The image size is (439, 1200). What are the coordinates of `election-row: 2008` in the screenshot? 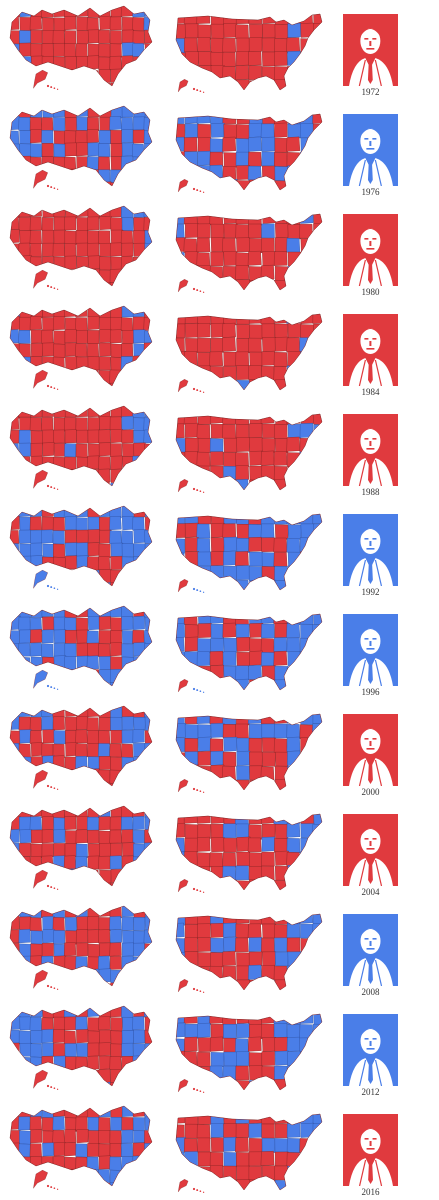 It's located at (219, 950).